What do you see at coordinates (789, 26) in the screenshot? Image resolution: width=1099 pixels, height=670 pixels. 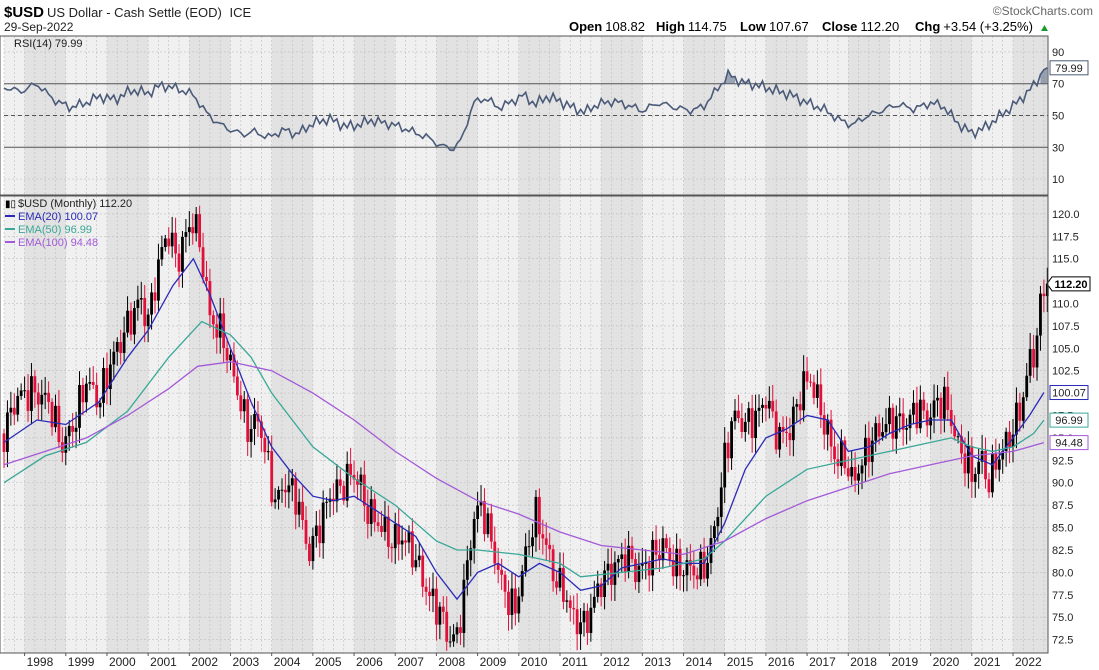 I see `low-value: 107.67` at bounding box center [789, 26].